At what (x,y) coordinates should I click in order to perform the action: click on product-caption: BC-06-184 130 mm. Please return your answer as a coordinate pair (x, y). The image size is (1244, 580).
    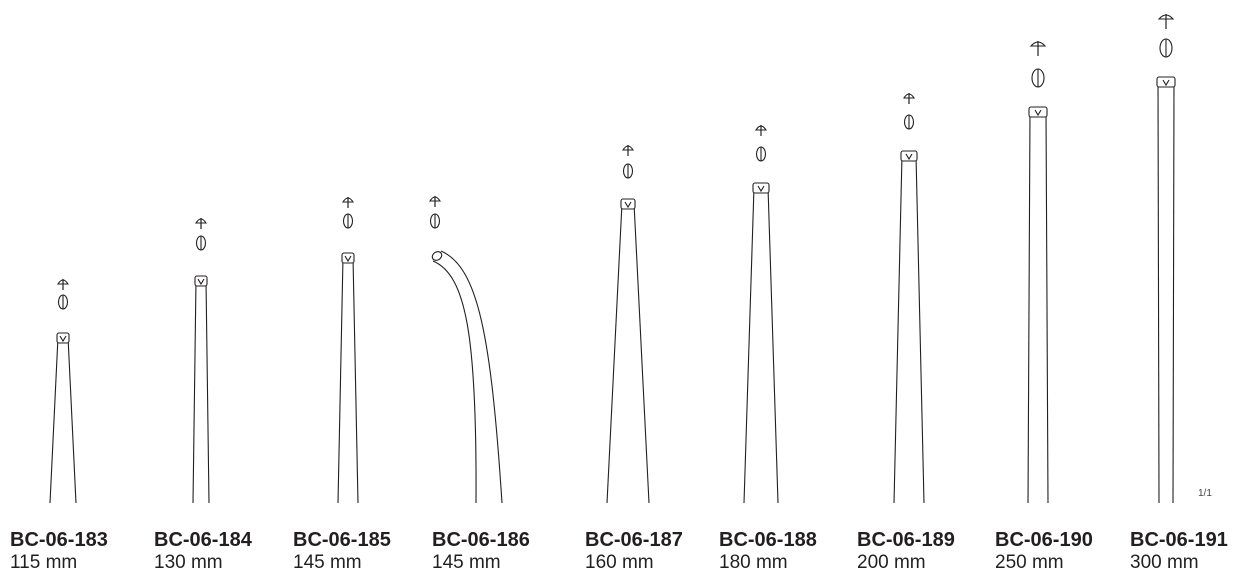
    Looking at the image, I should click on (203, 551).